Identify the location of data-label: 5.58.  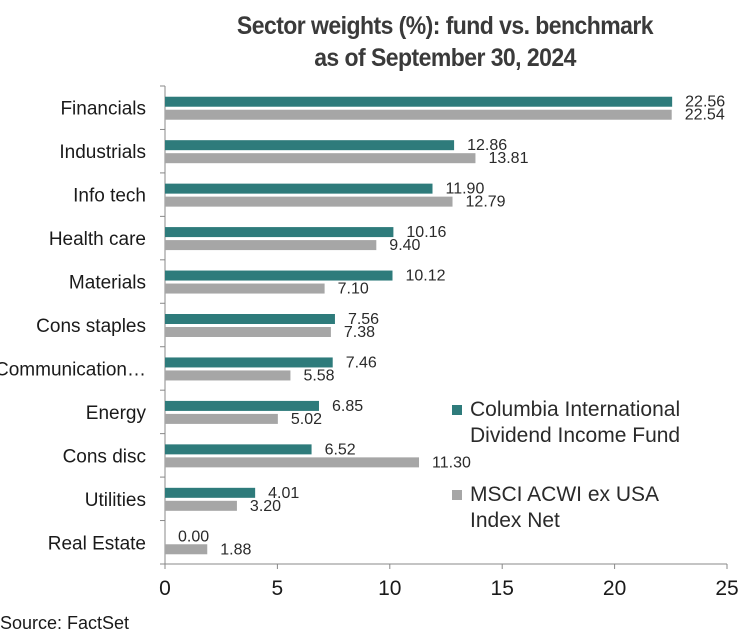
(318, 375).